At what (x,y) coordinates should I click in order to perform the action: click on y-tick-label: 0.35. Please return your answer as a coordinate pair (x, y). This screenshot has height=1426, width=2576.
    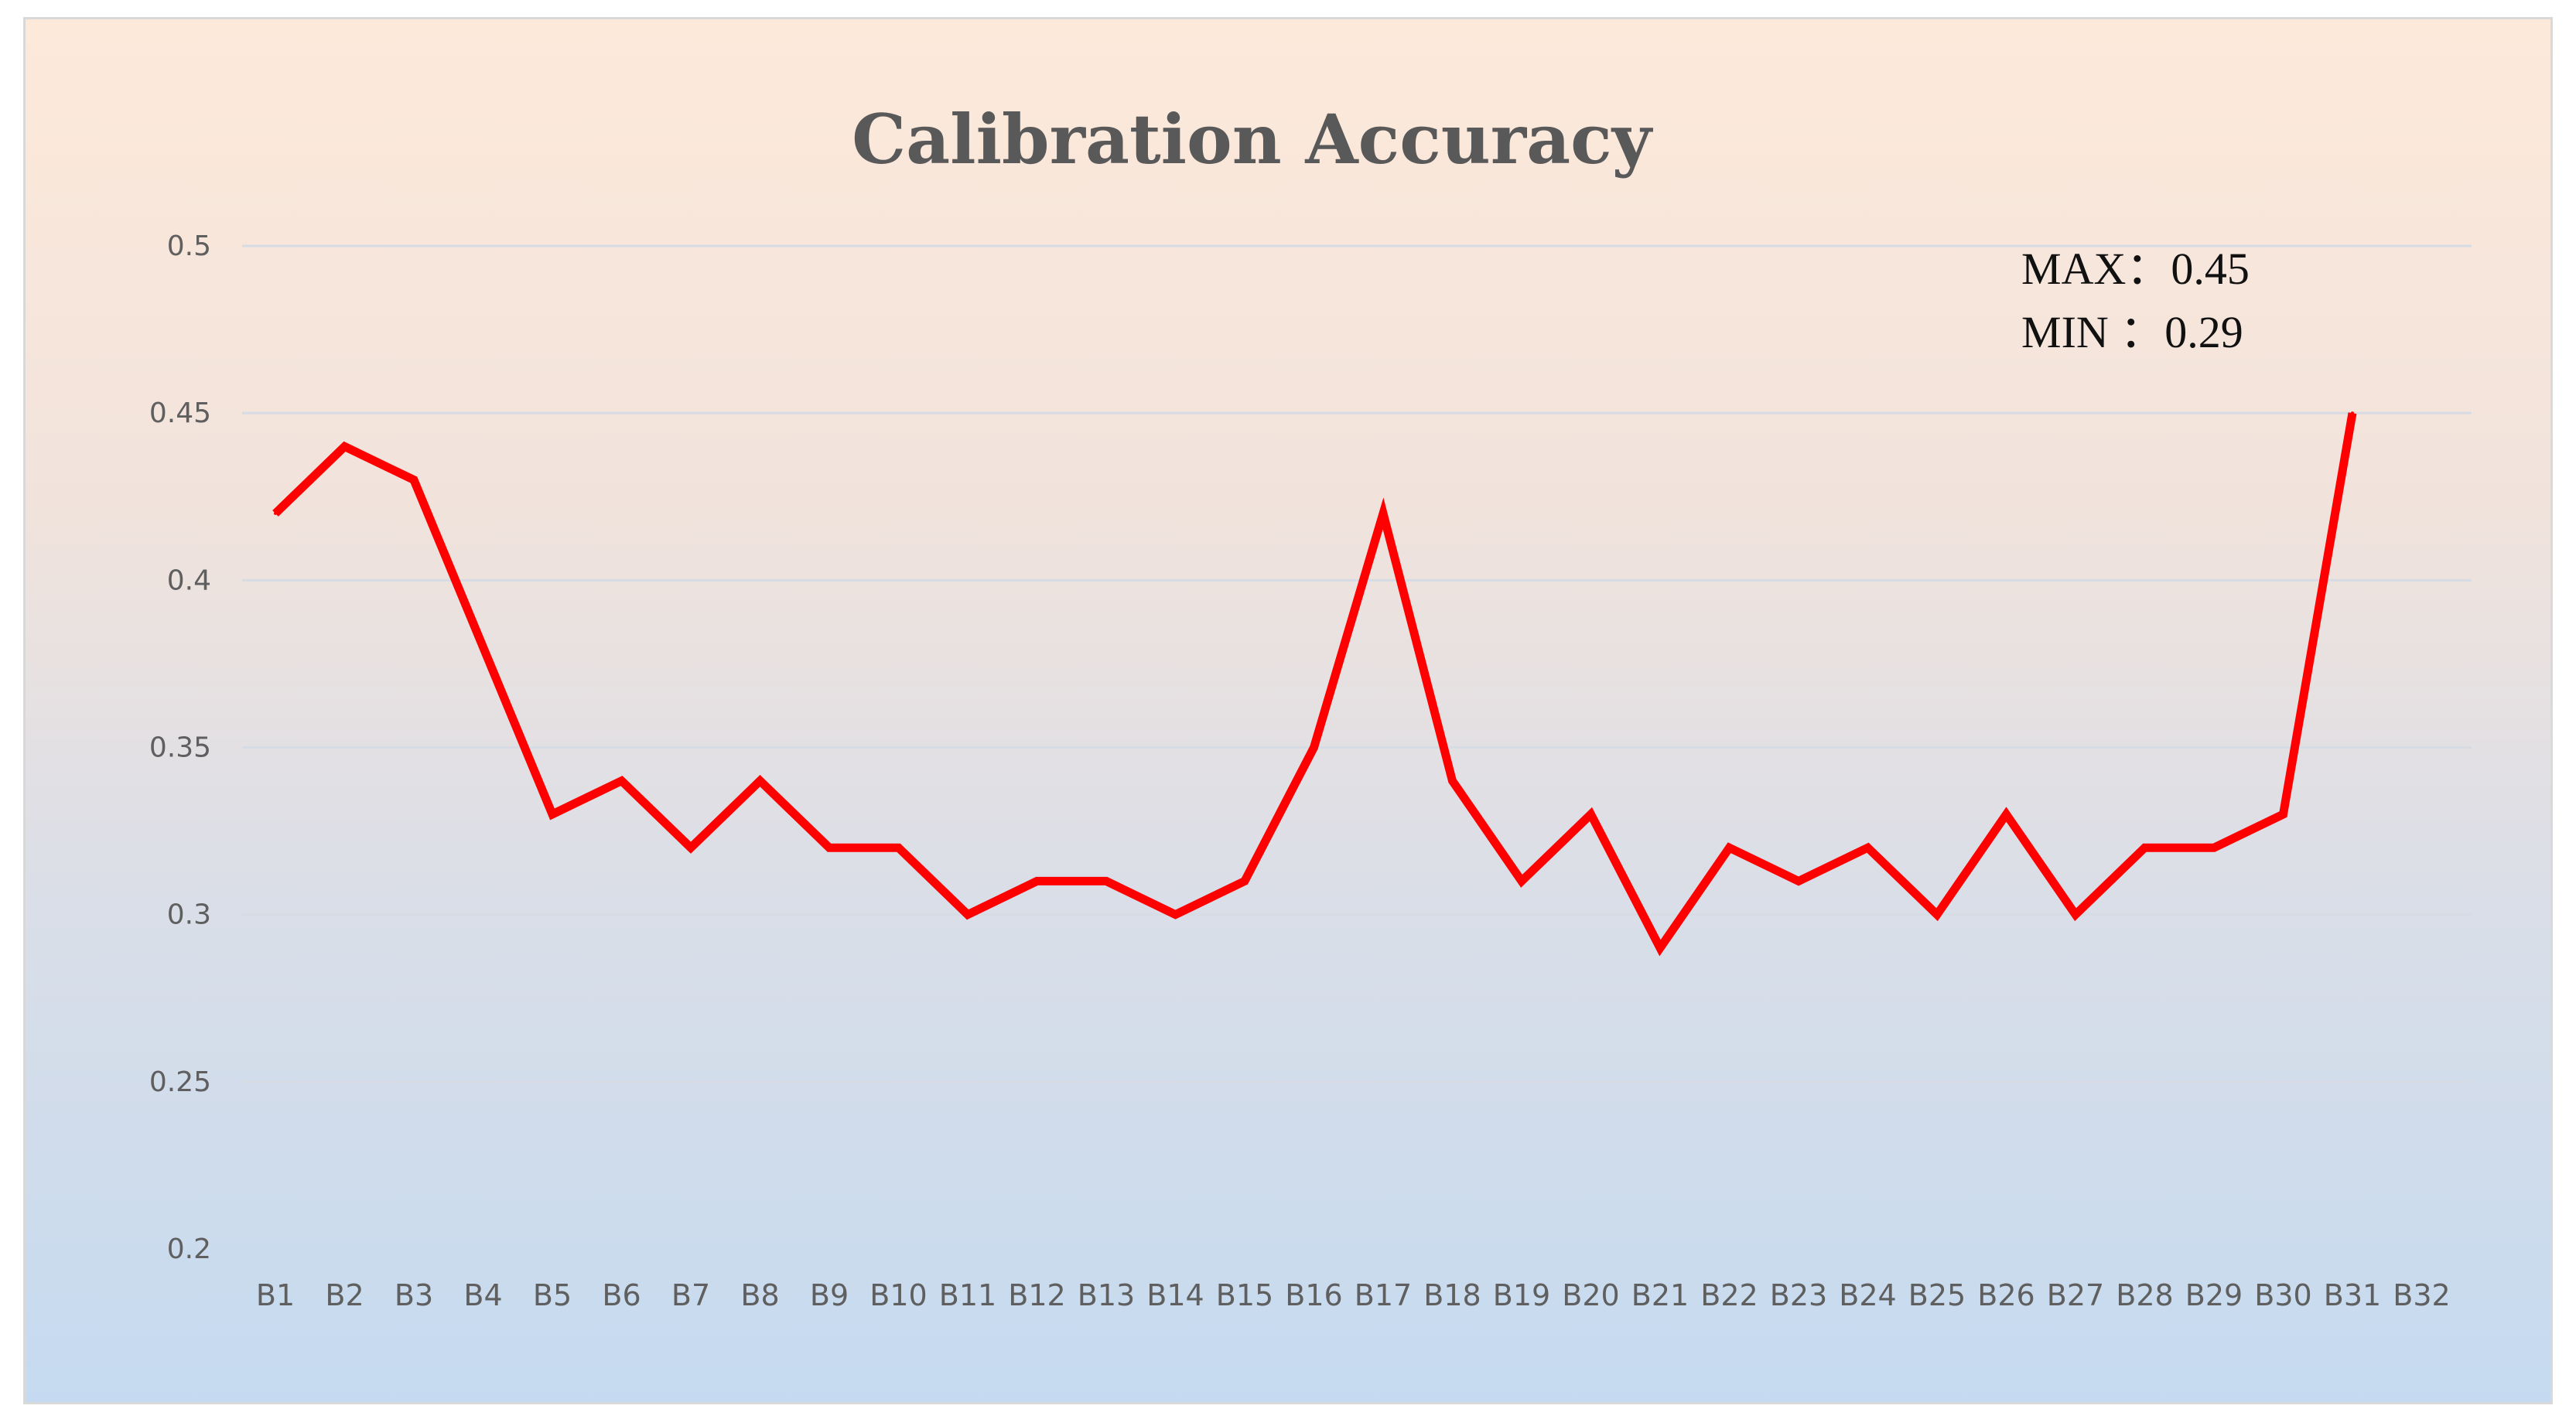
    Looking at the image, I should click on (180, 748).